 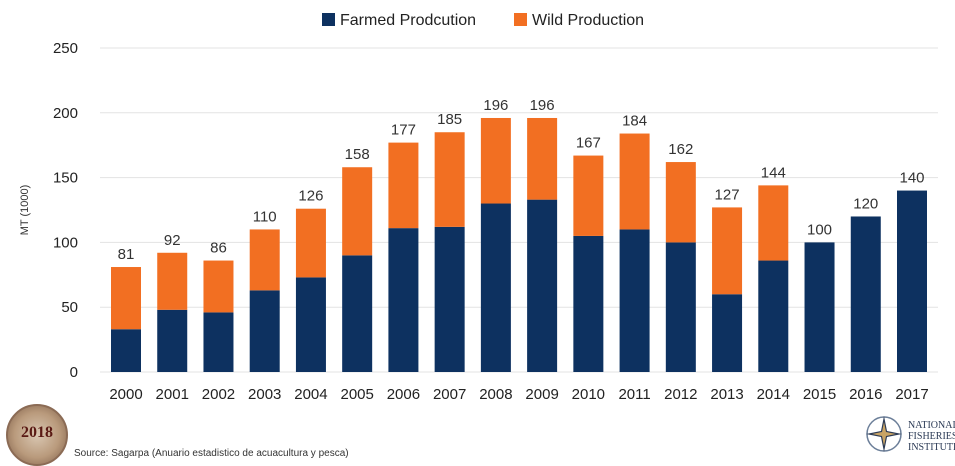 I want to click on data-label-total: 167, so click(x=588, y=143).